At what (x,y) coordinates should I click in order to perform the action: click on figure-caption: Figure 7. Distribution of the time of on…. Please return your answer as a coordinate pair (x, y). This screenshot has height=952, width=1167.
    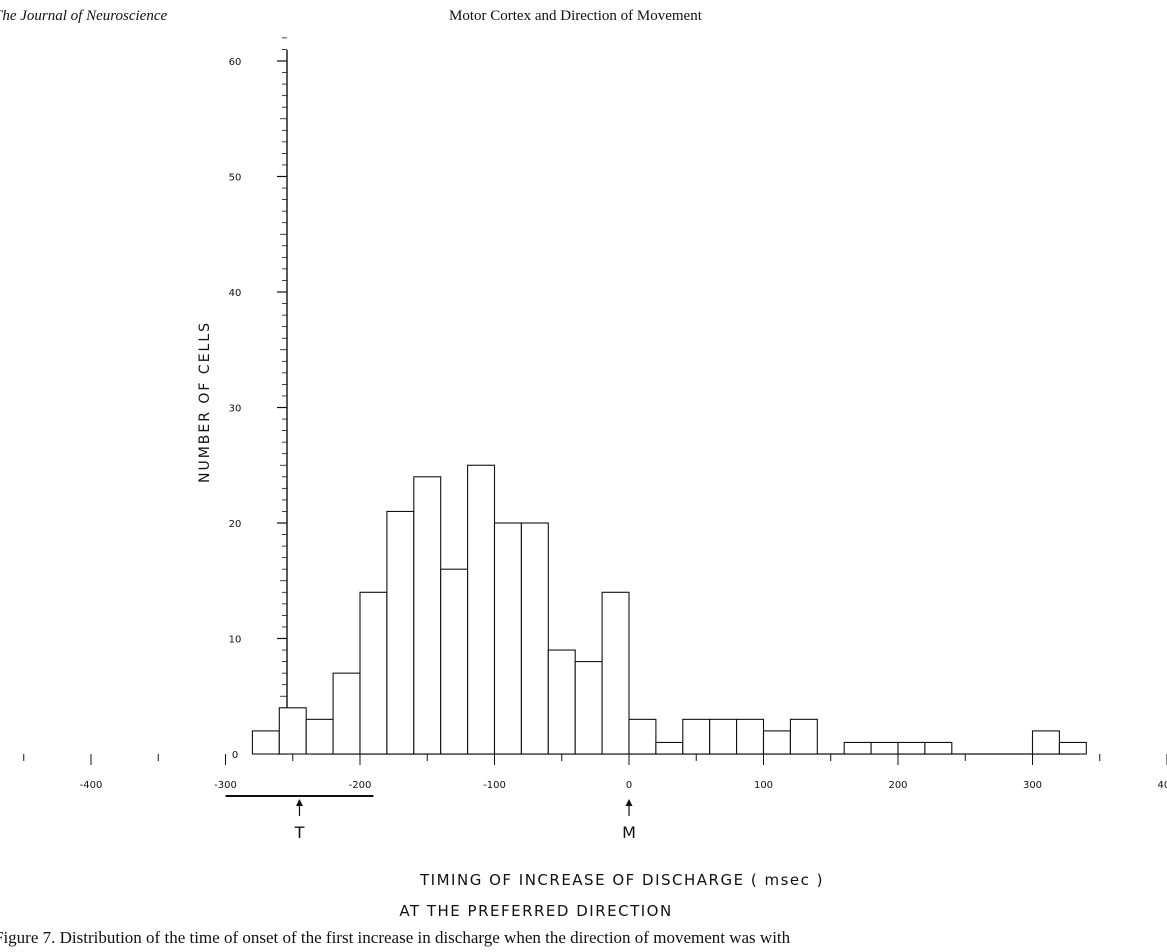
    Looking at the image, I should click on (395, 937).